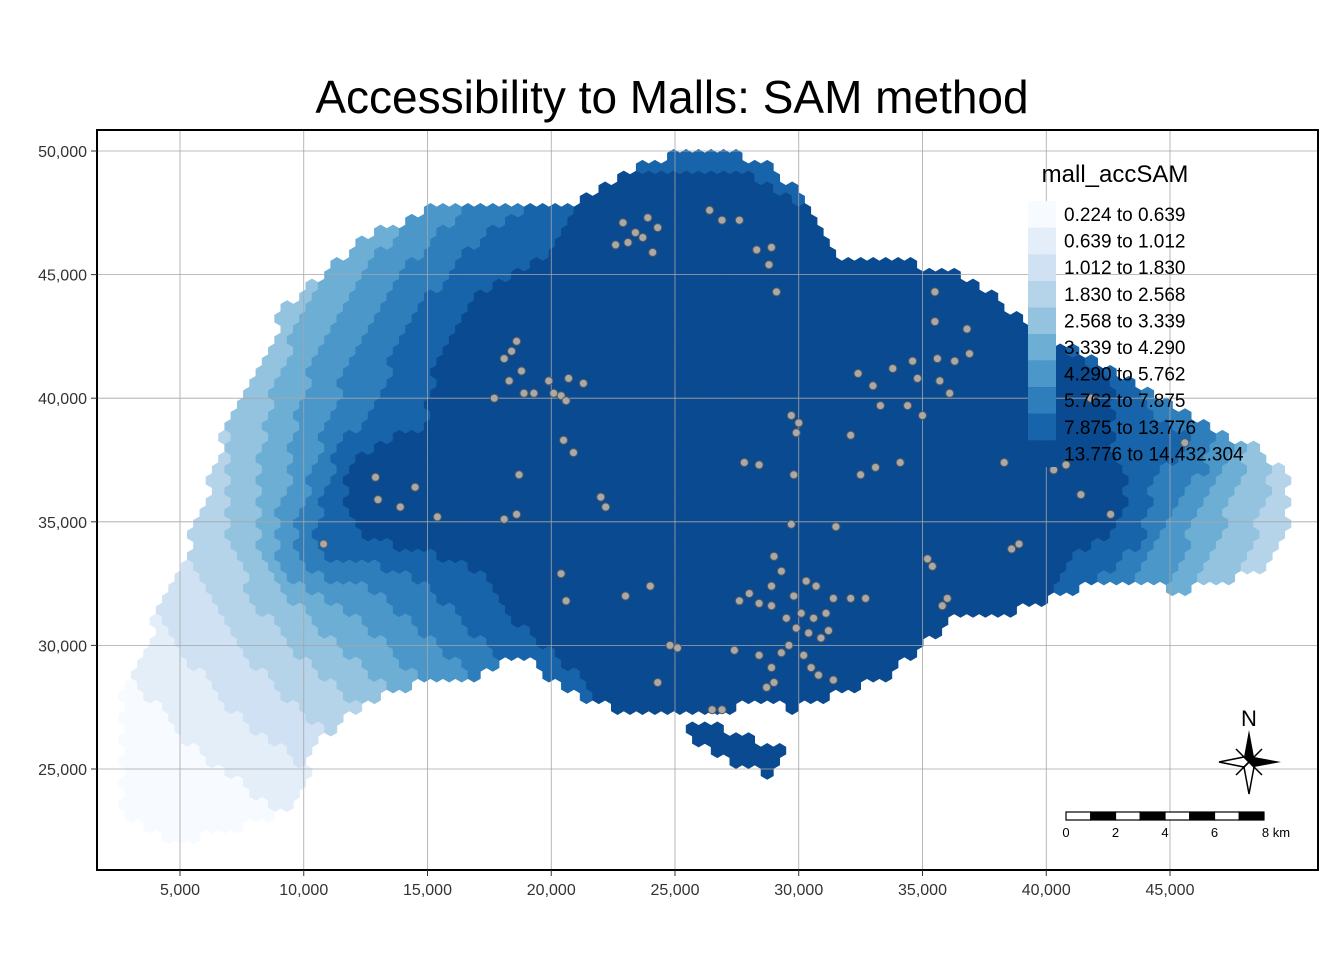 The width and height of the screenshot is (1344, 960). I want to click on scale-label: 6, so click(1214, 832).